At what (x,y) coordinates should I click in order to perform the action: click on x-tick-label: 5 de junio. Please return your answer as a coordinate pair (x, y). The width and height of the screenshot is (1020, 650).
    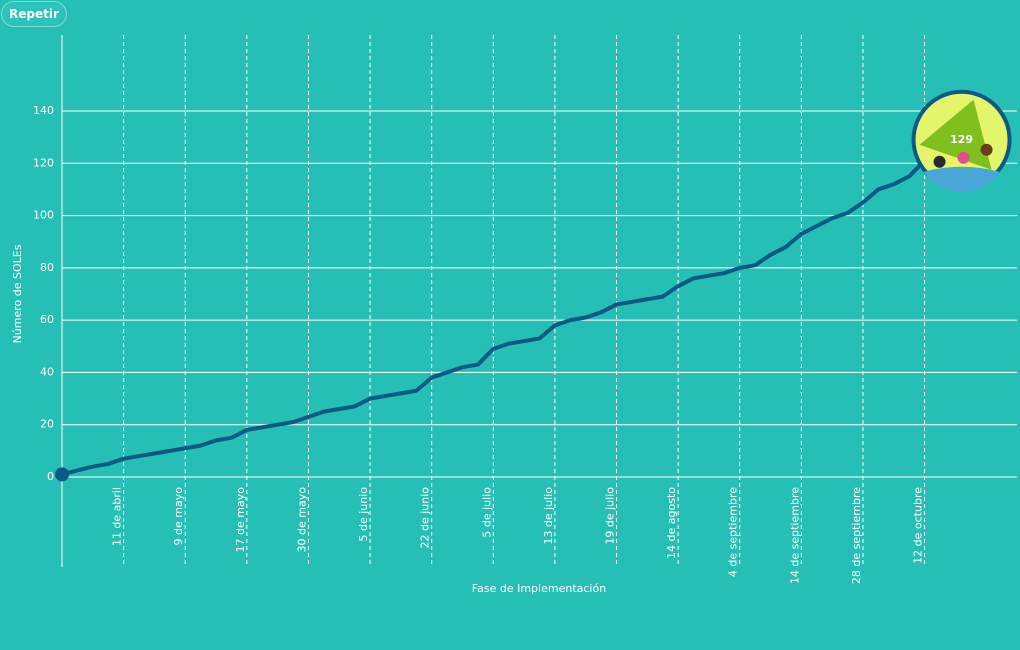
    Looking at the image, I should click on (363, 514).